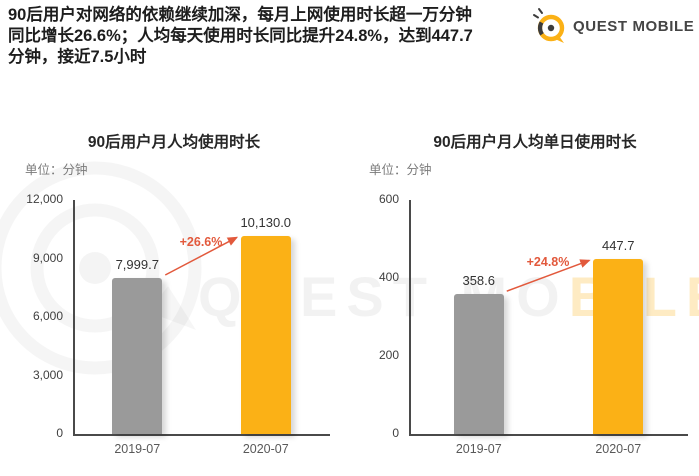 The width and height of the screenshot is (699, 476). Describe the element at coordinates (388, 199) in the screenshot. I see `y-axis-tick-label: 600` at that location.